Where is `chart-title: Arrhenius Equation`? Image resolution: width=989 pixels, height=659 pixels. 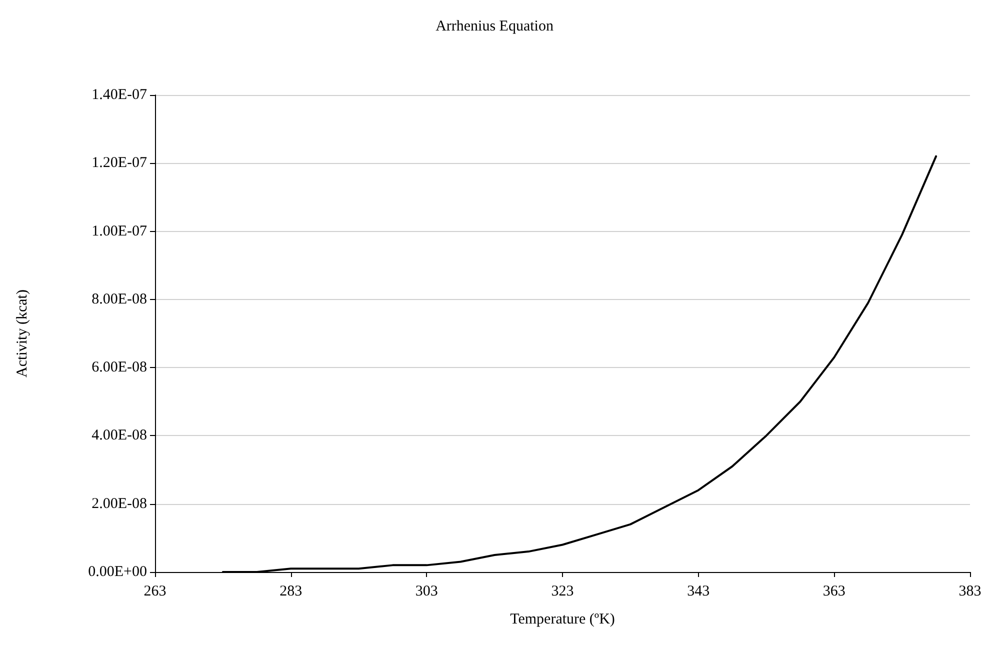
chart-title: Arrhenius Equation is located at coordinates (495, 26).